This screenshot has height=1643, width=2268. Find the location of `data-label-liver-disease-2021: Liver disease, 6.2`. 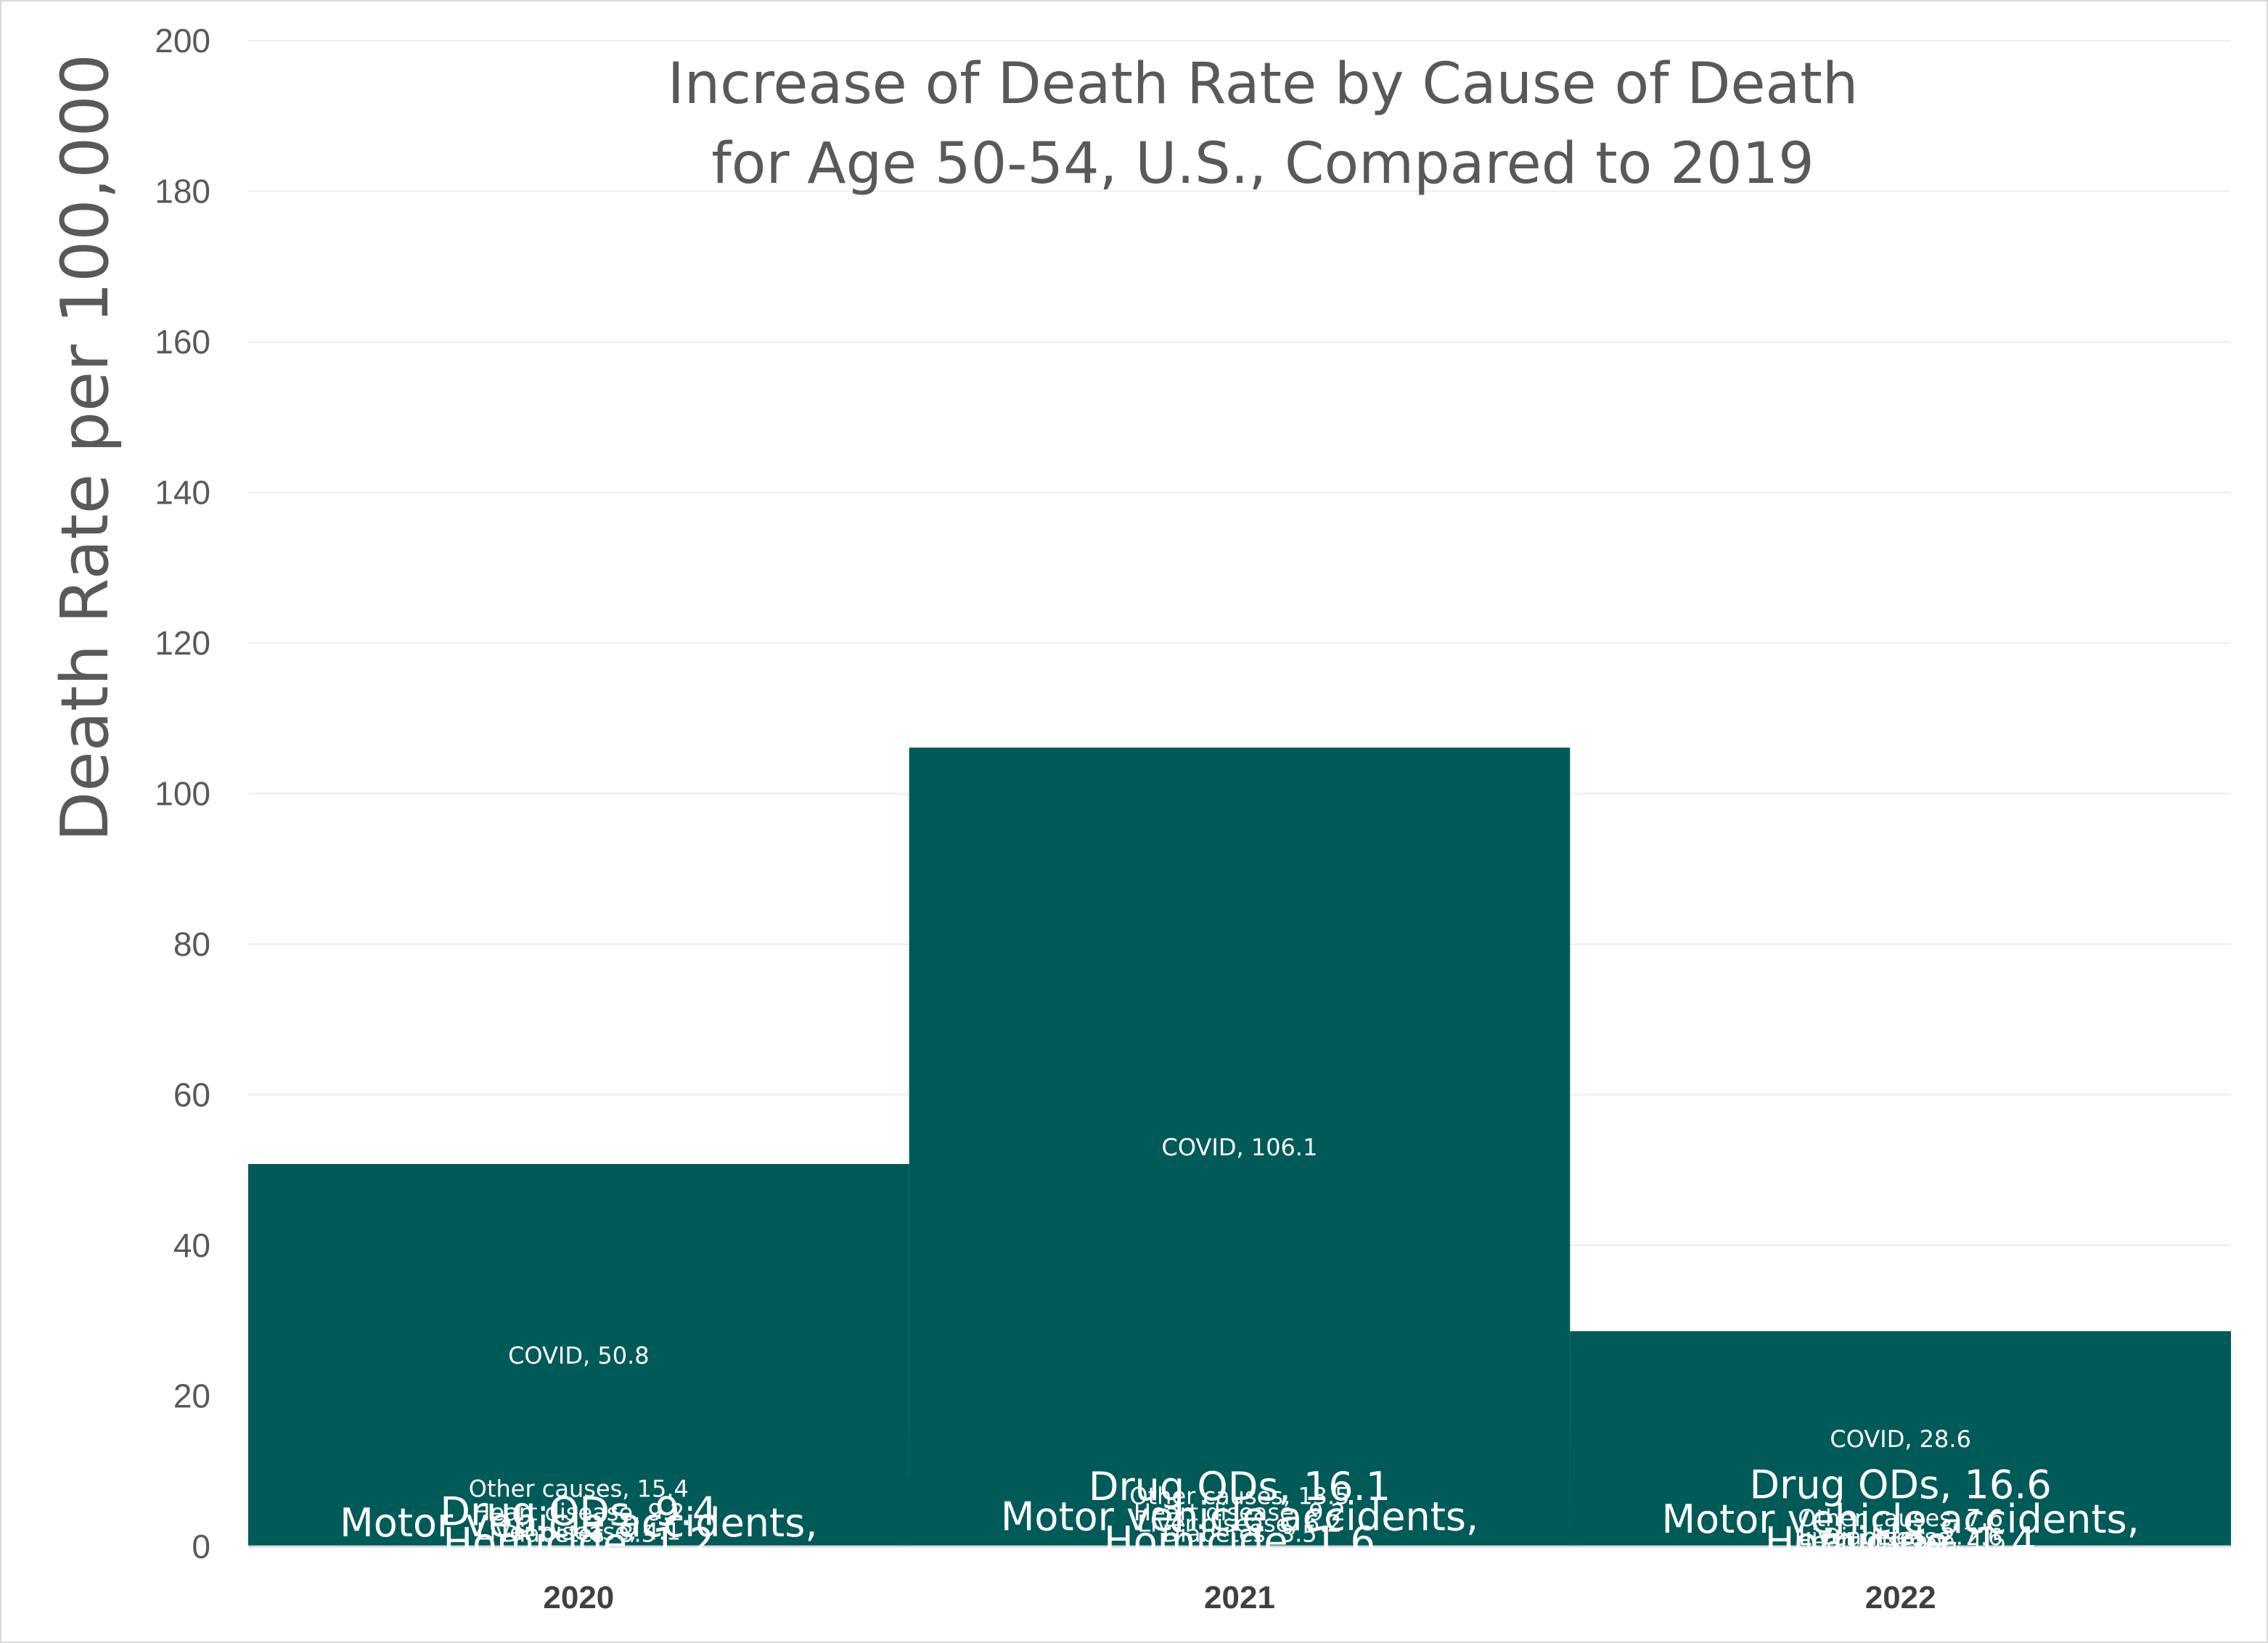

data-label-liver-disease-2021: Liver disease, 6.2 is located at coordinates (1239, 1523).